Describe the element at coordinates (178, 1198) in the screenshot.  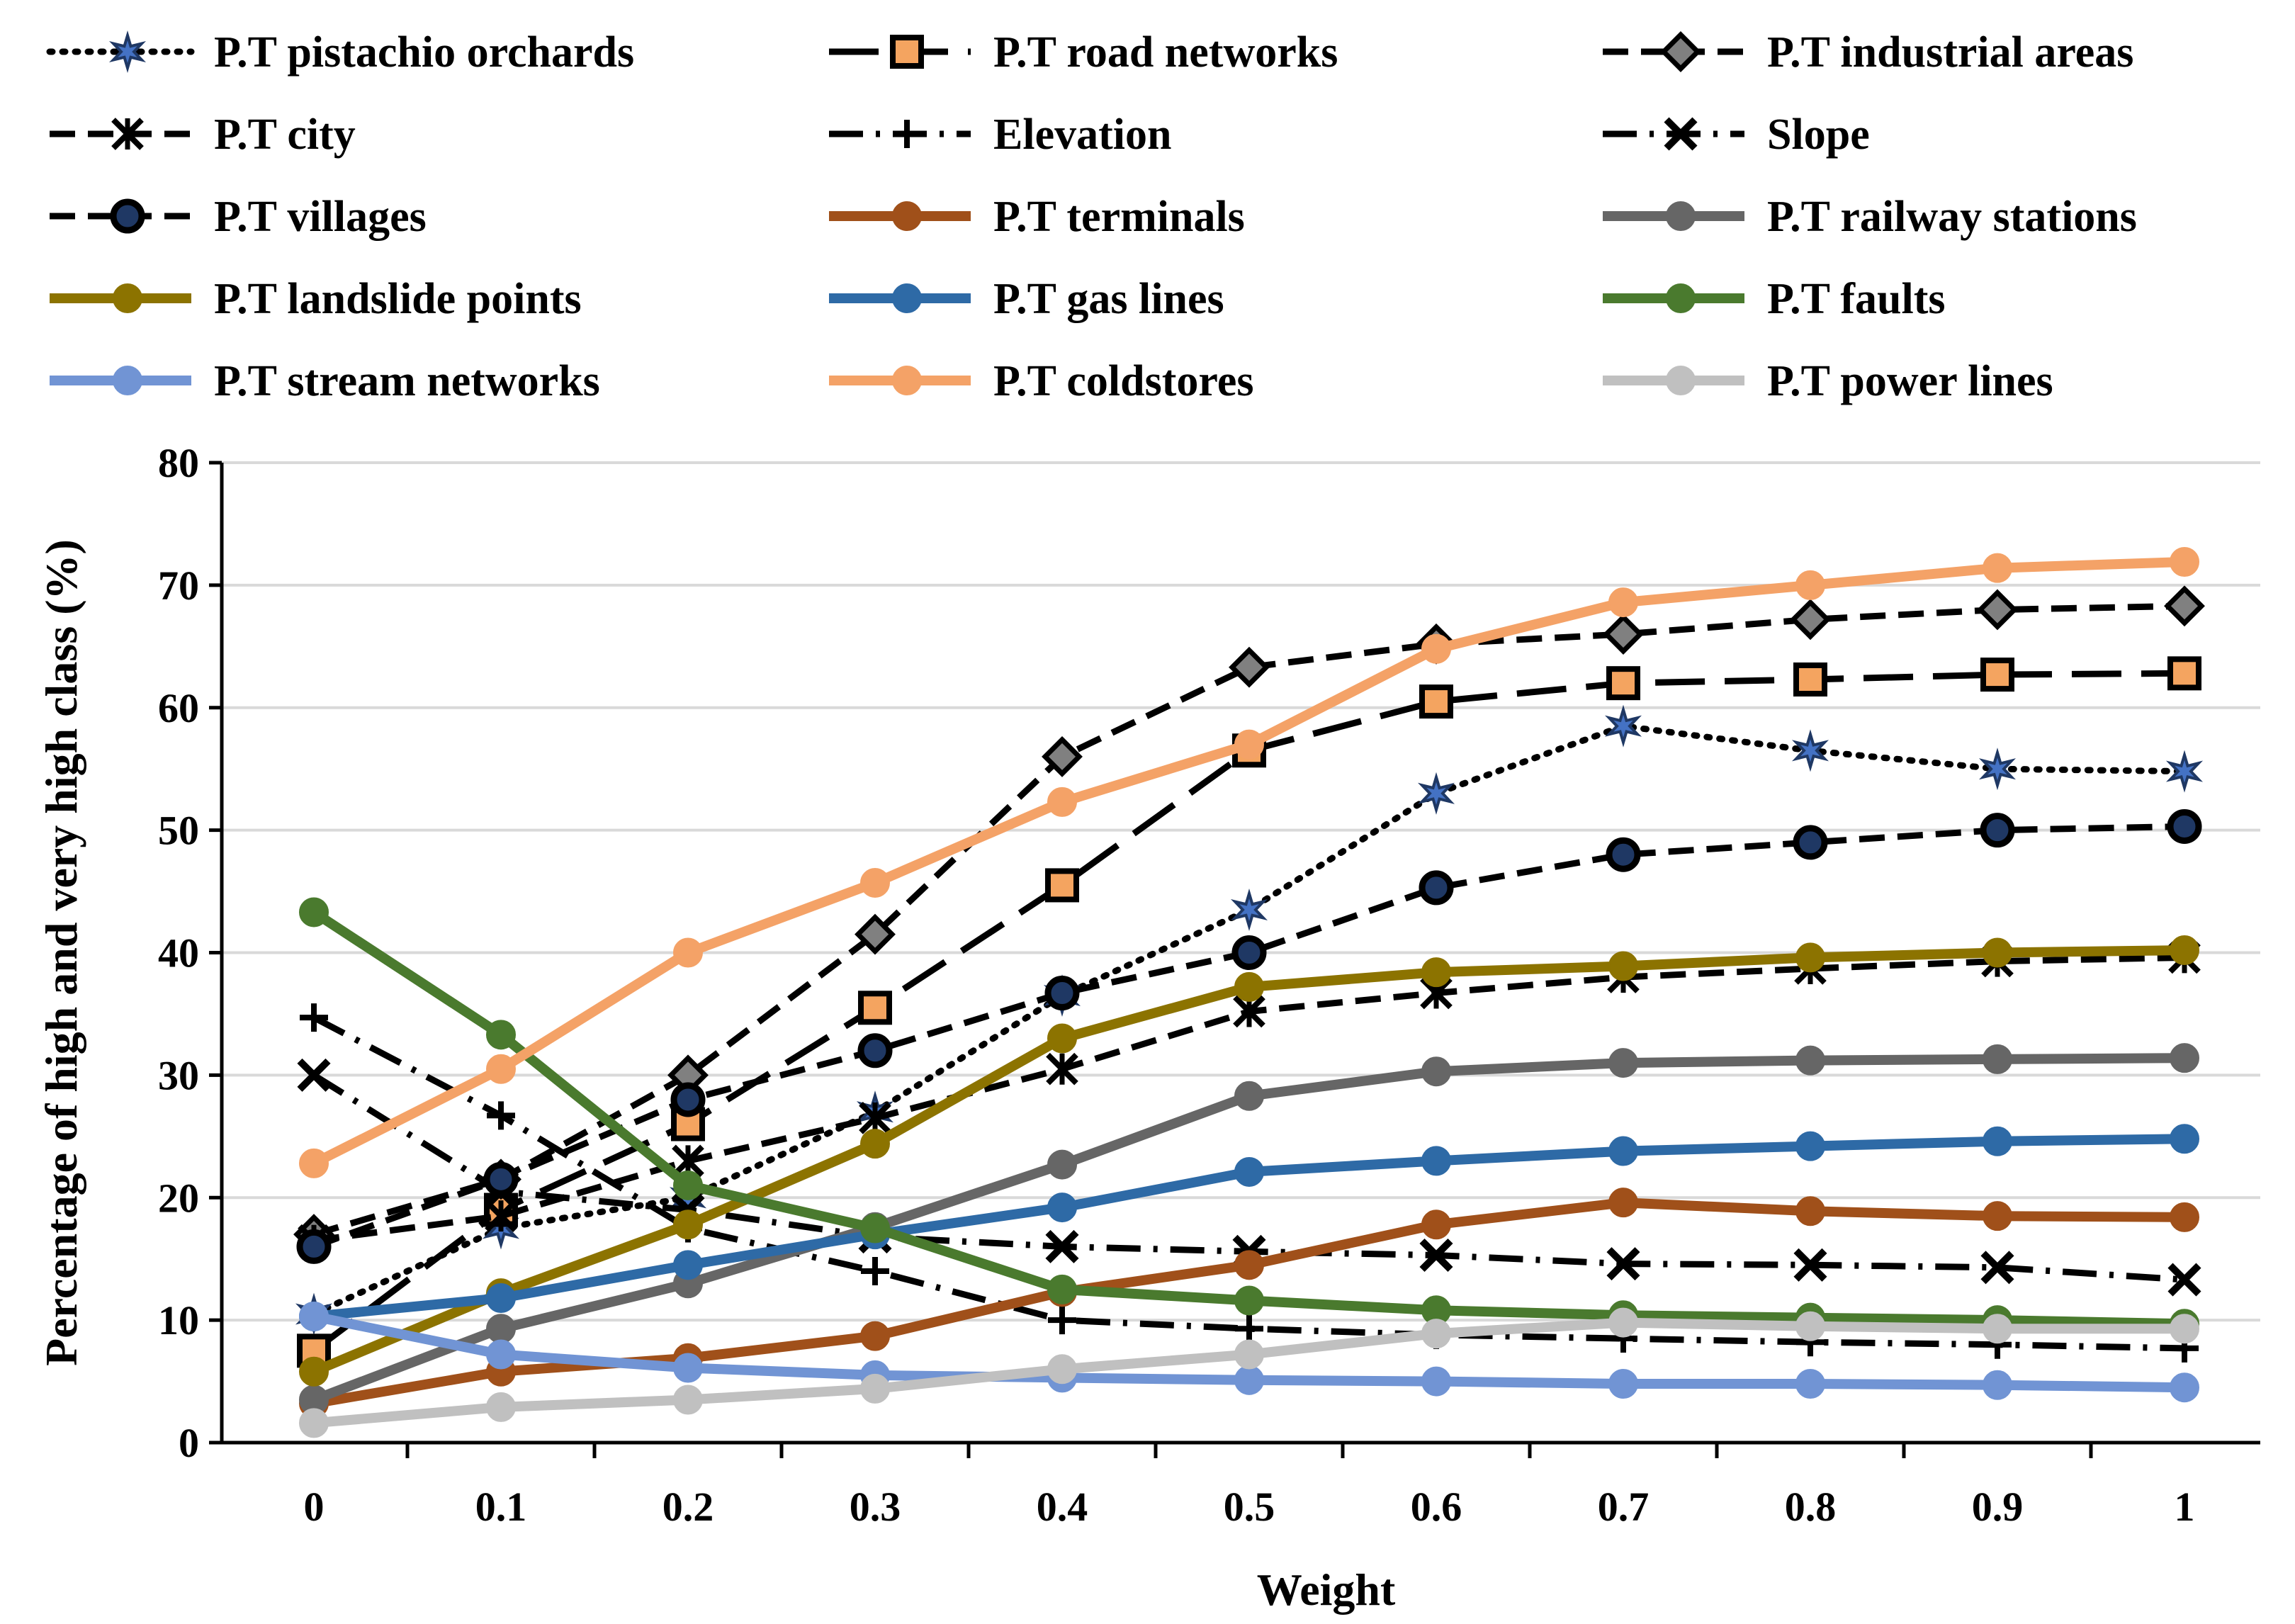
I see `y-tick-label: 20` at that location.